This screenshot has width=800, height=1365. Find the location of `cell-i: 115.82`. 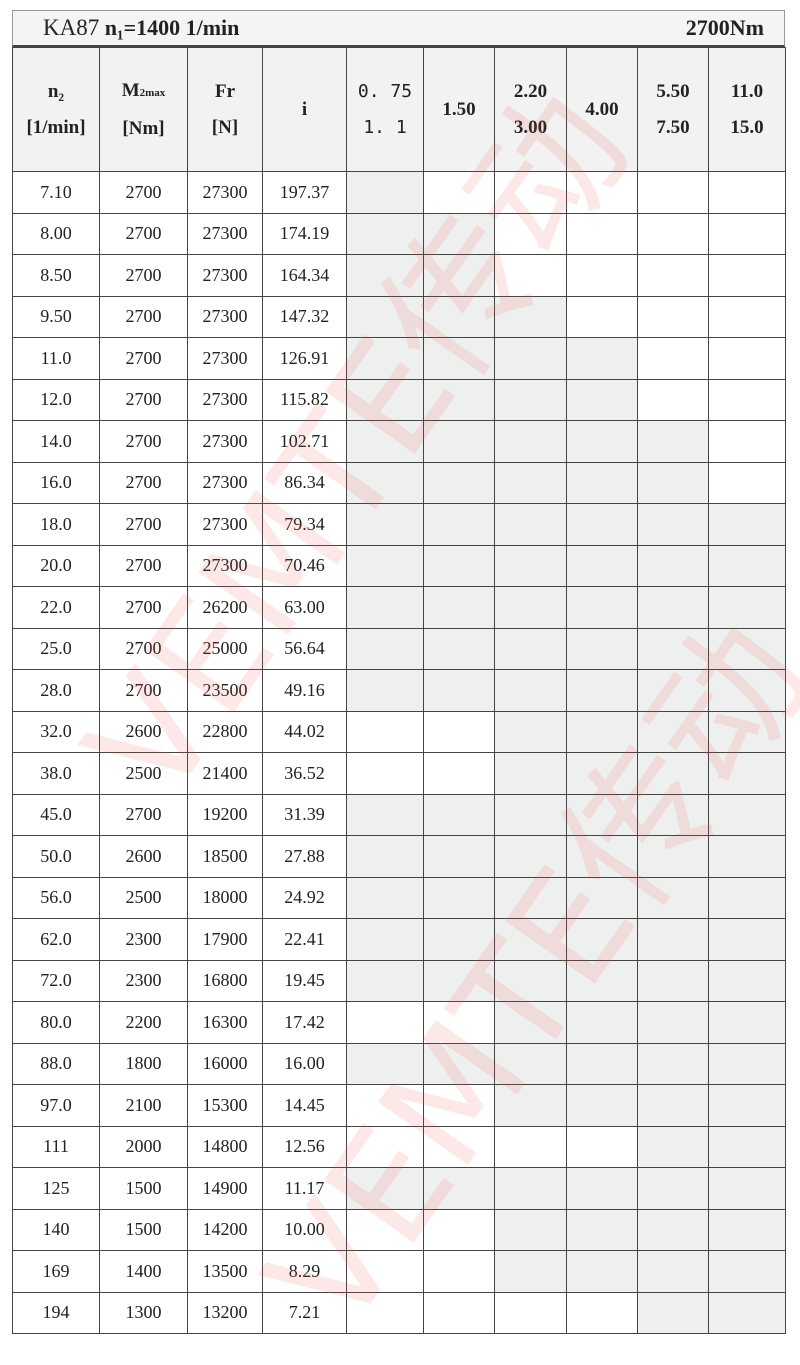

cell-i: 115.82 is located at coordinates (304, 399).